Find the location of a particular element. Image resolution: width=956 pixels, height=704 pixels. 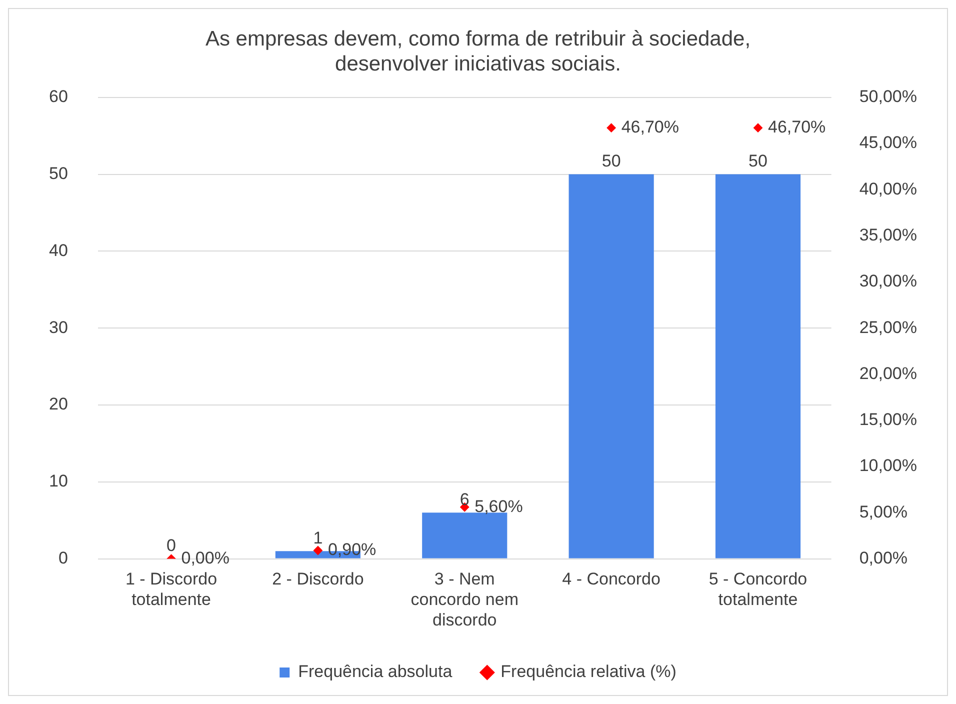

y-tick-label: 20 is located at coordinates (58, 404).